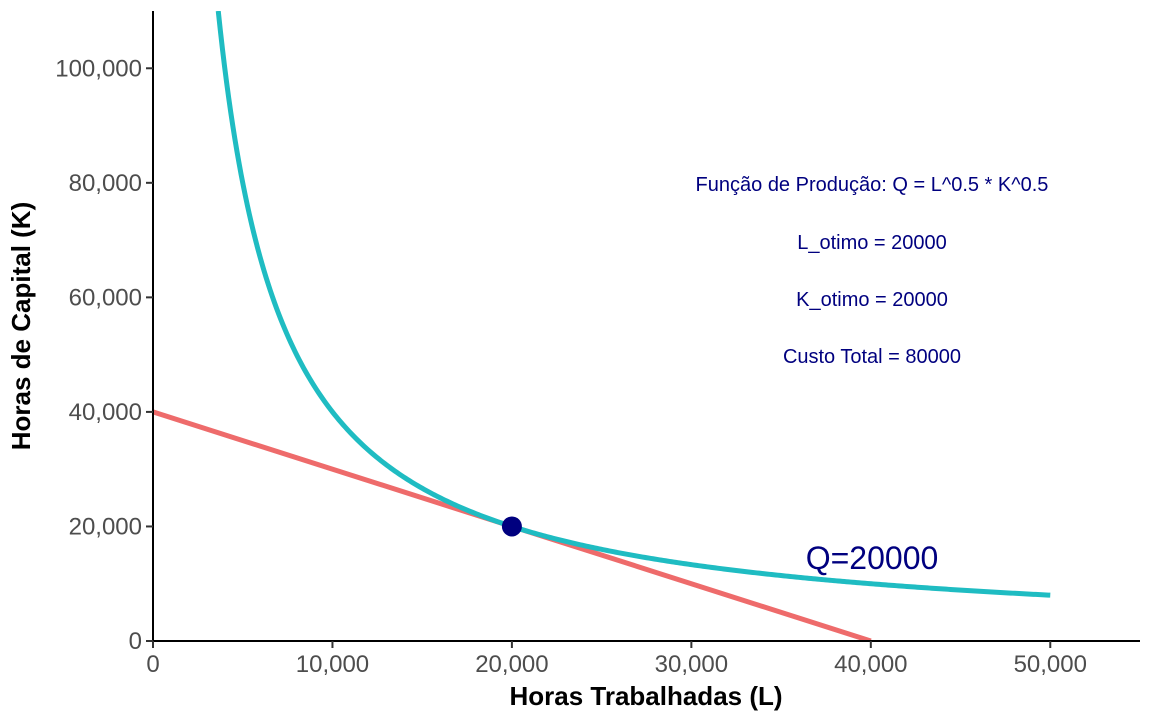 Image resolution: width=1152 pixels, height=720 pixels. I want to click on y-tick-label: 0, so click(135, 641).